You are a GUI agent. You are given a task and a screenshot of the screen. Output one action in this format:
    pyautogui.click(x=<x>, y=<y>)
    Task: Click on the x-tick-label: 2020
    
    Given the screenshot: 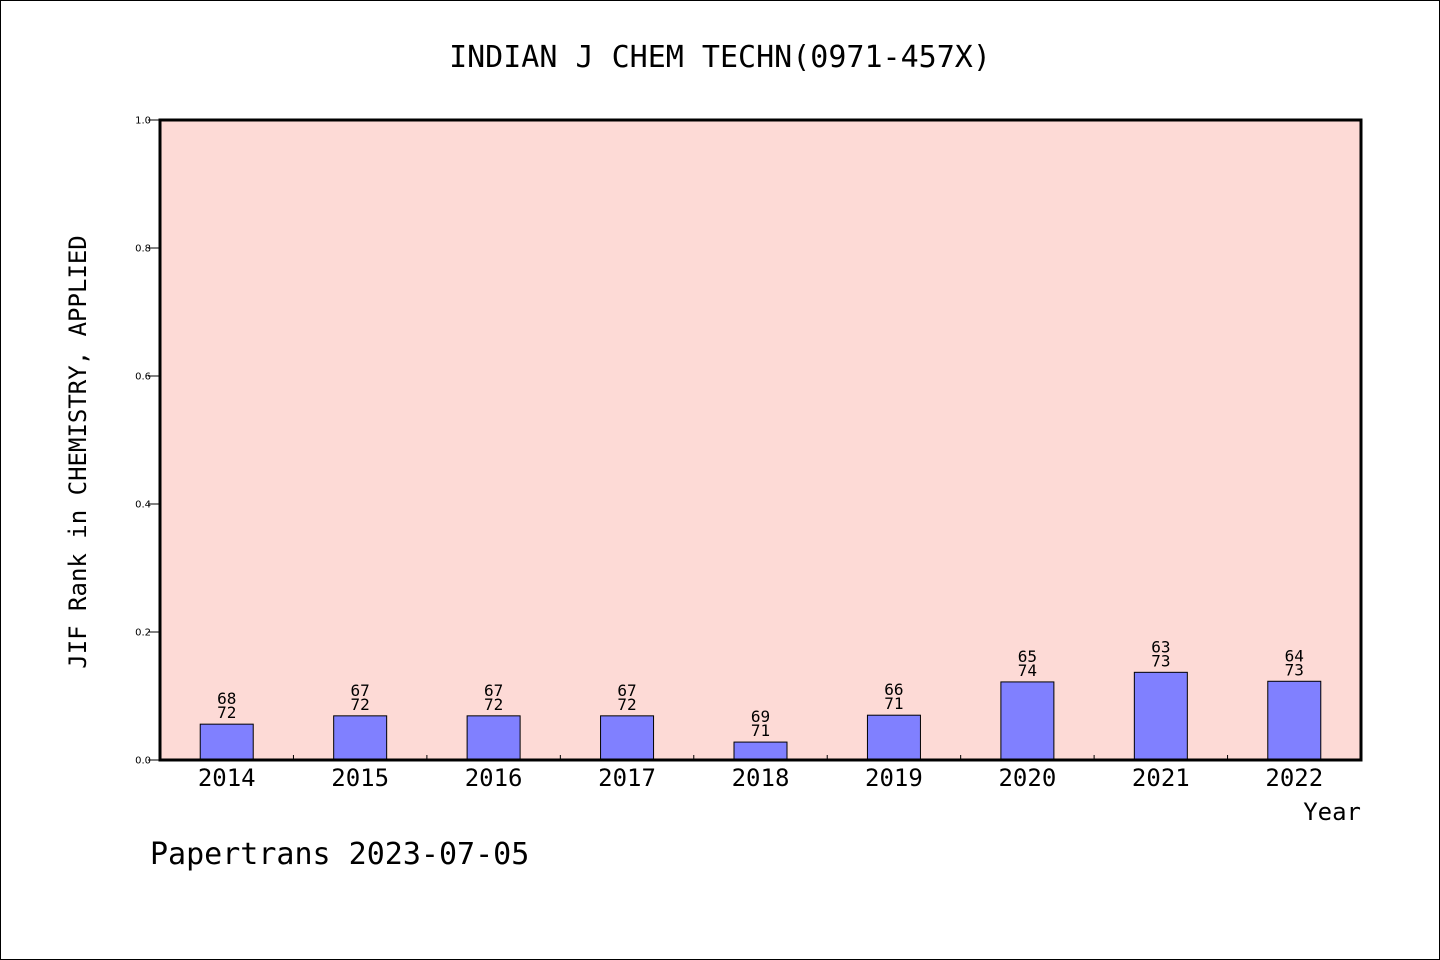 What is the action you would take?
    pyautogui.click(x=1027, y=778)
    